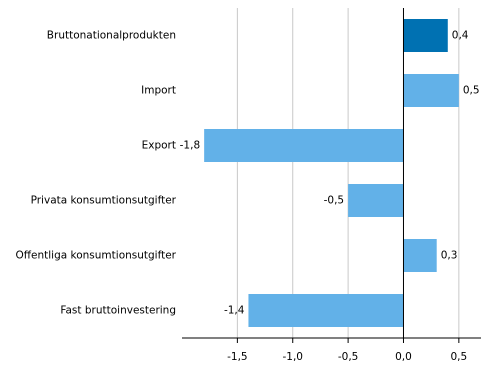 The width and height of the screenshot is (491, 382). What do you see at coordinates (190, 146) in the screenshot?
I see `value-label: -1,8` at bounding box center [190, 146].